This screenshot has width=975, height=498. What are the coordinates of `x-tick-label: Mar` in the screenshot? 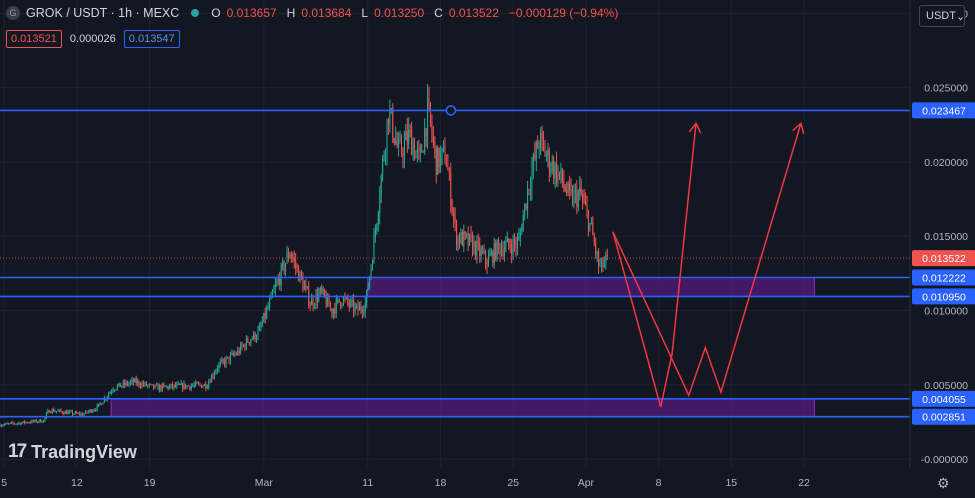 It's located at (264, 483).